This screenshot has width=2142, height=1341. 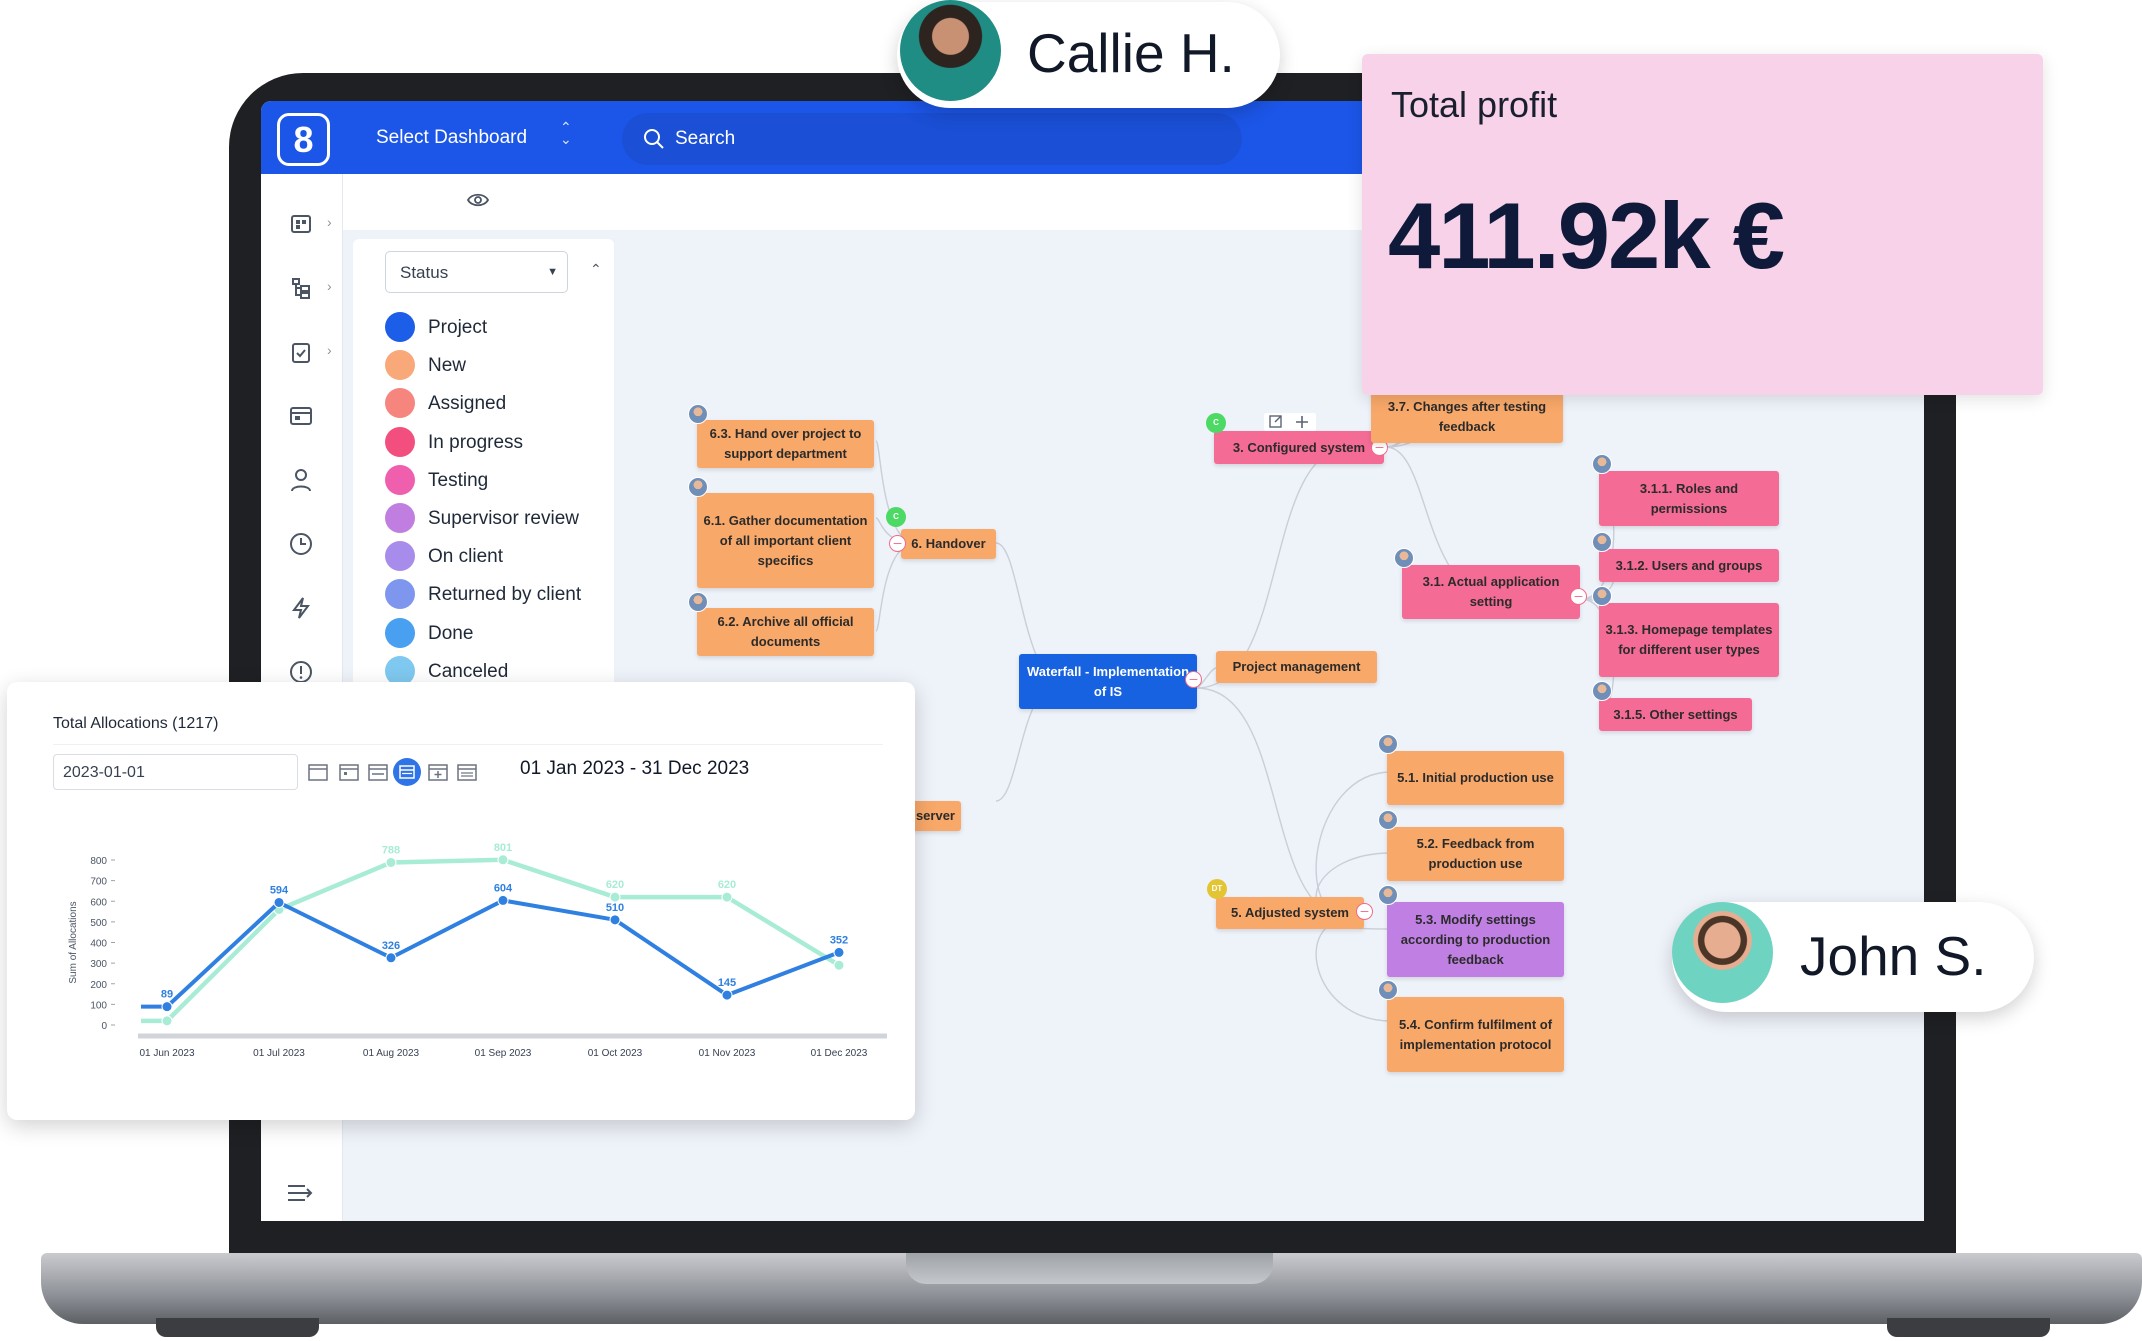 What do you see at coordinates (301, 288) in the screenshot?
I see `hierarchy-icon` at bounding box center [301, 288].